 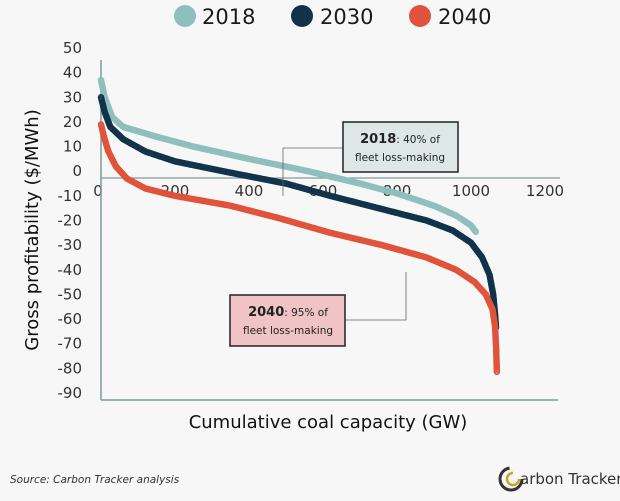 I want to click on annotation-2040-box, so click(x=287, y=320).